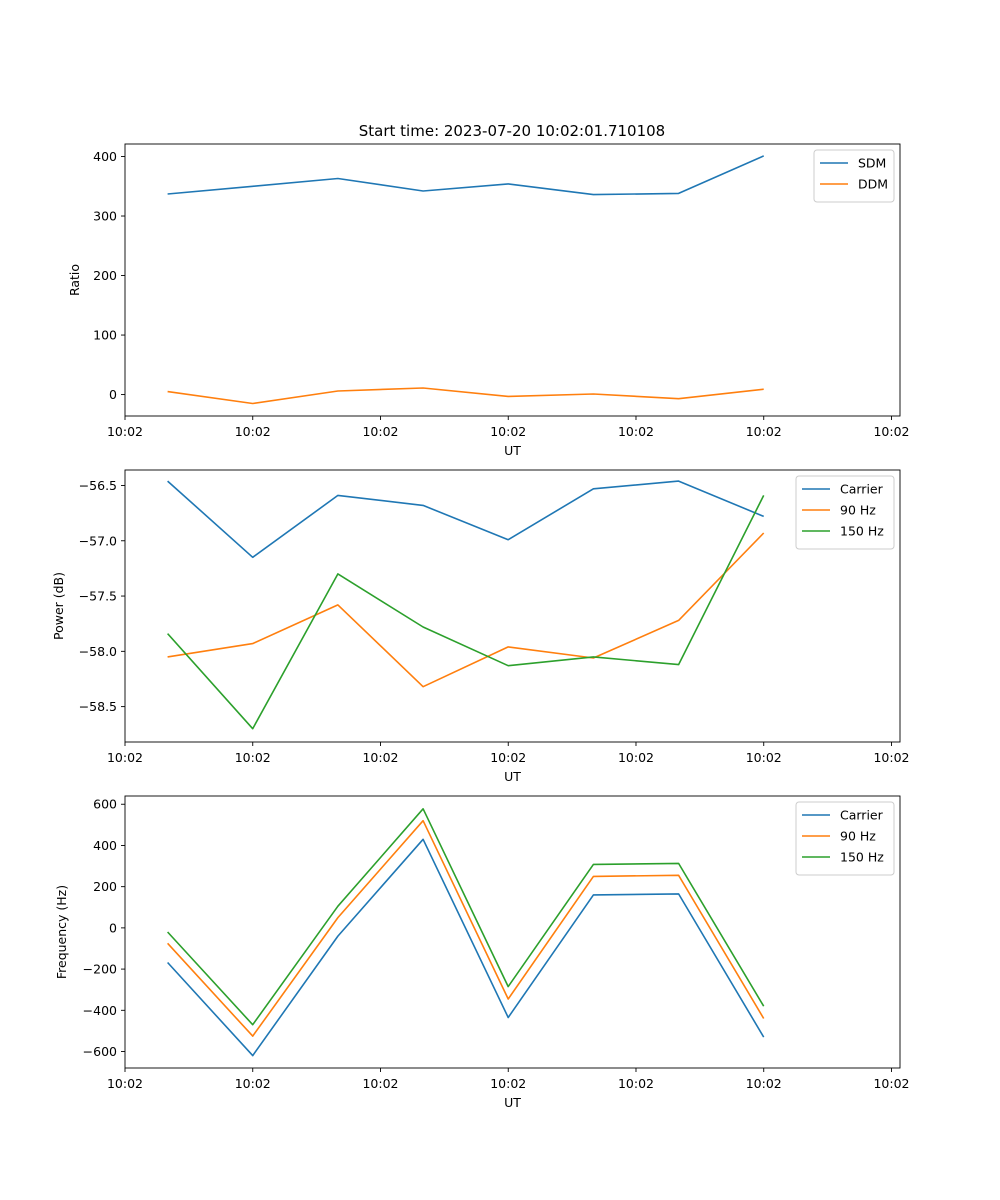 The height and width of the screenshot is (1200, 1000). What do you see at coordinates (98, 706) in the screenshot?
I see `y-tick-label: −58.5` at bounding box center [98, 706].